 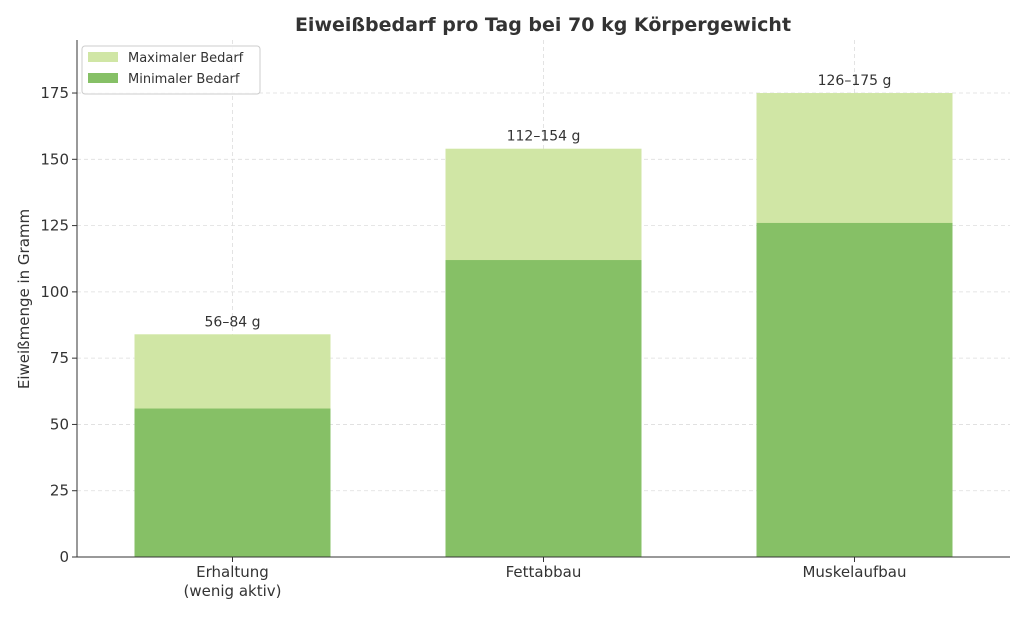 I want to click on legend: Maximaler Bedarf Minimaler Bedarf, so click(x=171, y=70).